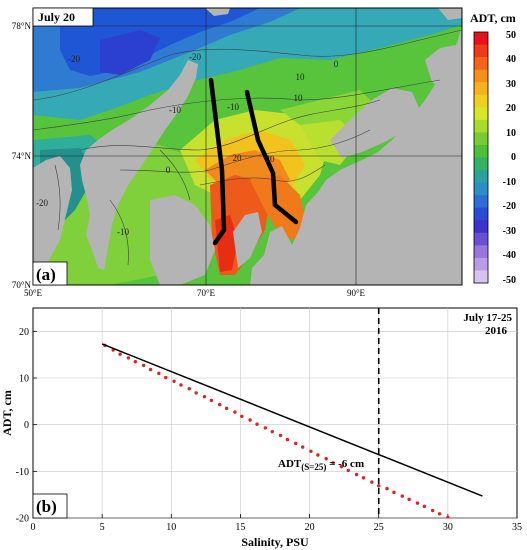 This screenshot has width=527, height=550. What do you see at coordinates (509, 206) in the screenshot?
I see `colorbar-tick: -20` at bounding box center [509, 206].